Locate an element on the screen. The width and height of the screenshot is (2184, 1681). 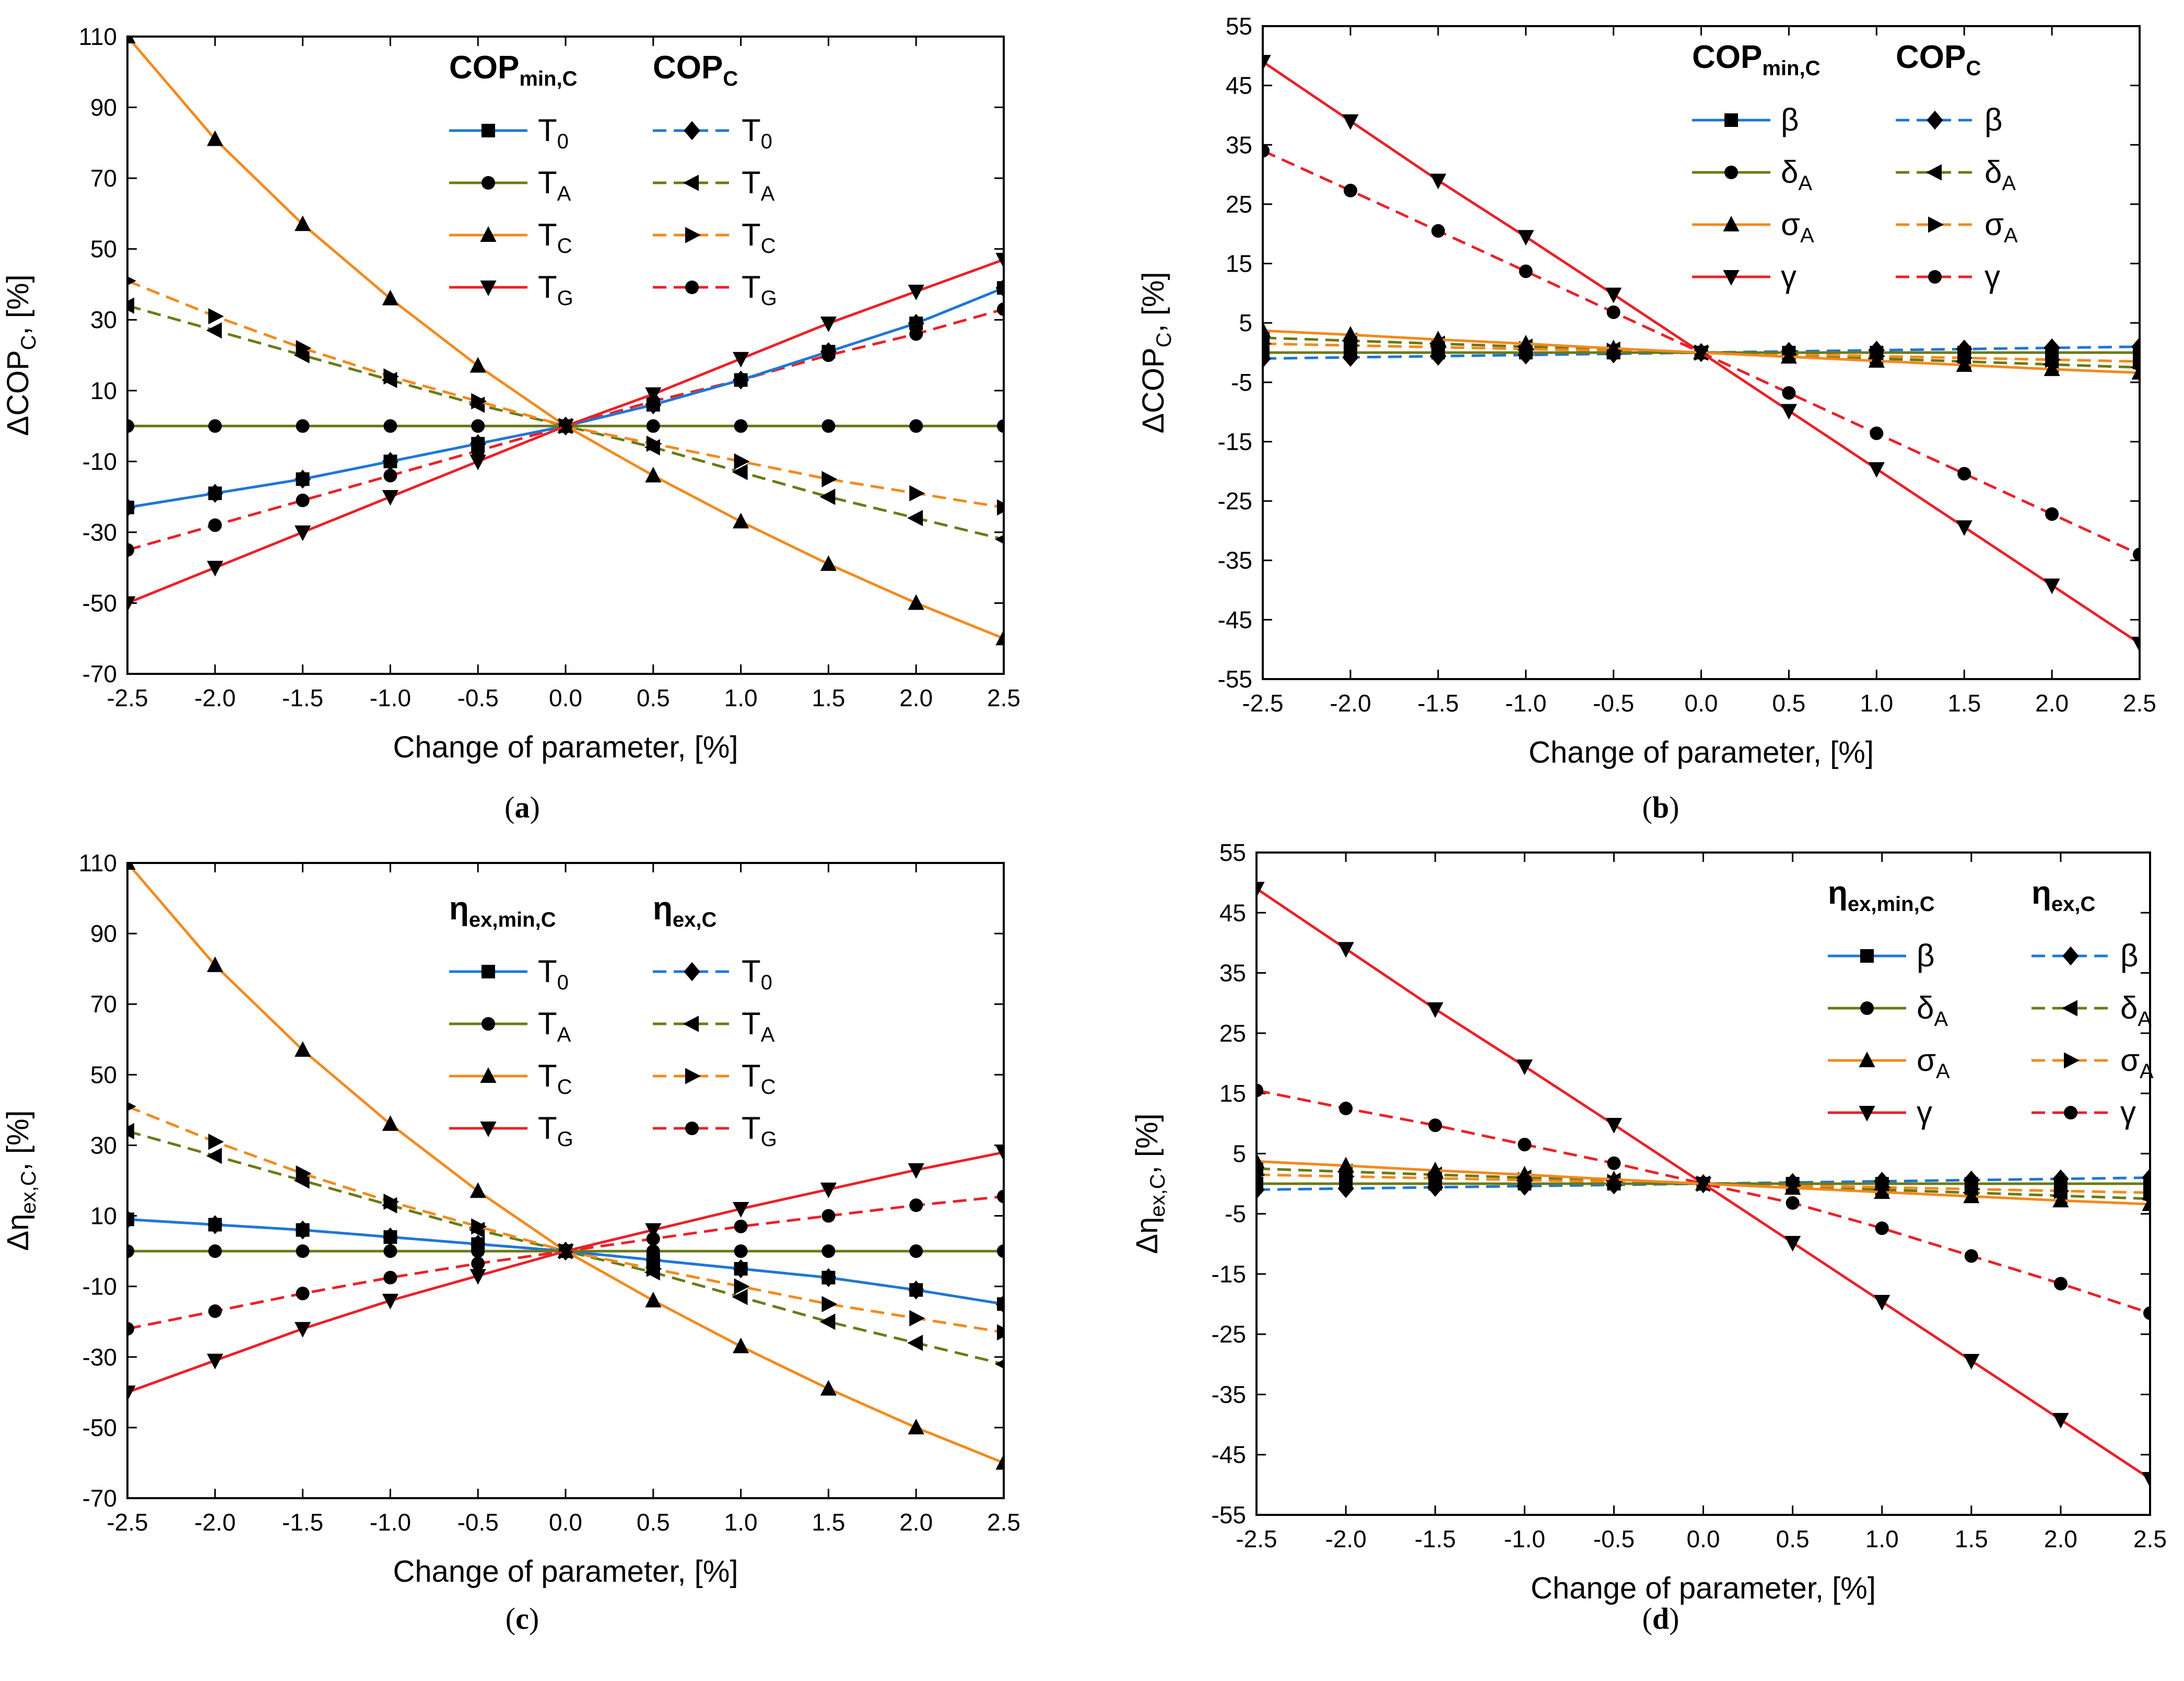
legend-entry-label: TG is located at coordinates (555, 1131).